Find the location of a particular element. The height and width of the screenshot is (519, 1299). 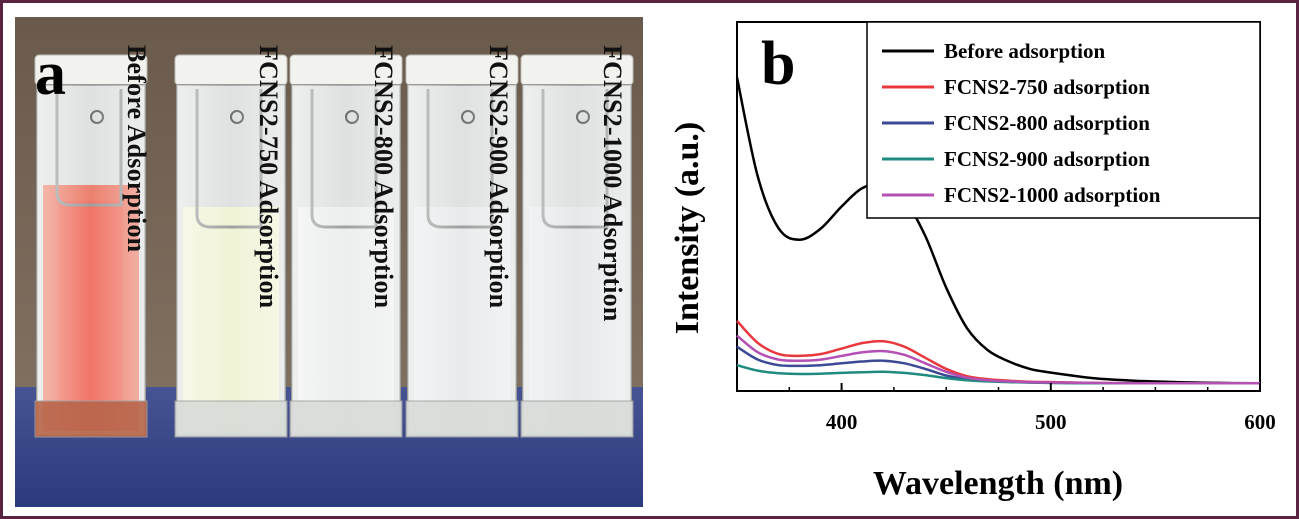

legend-box is located at coordinates (1063, 120).